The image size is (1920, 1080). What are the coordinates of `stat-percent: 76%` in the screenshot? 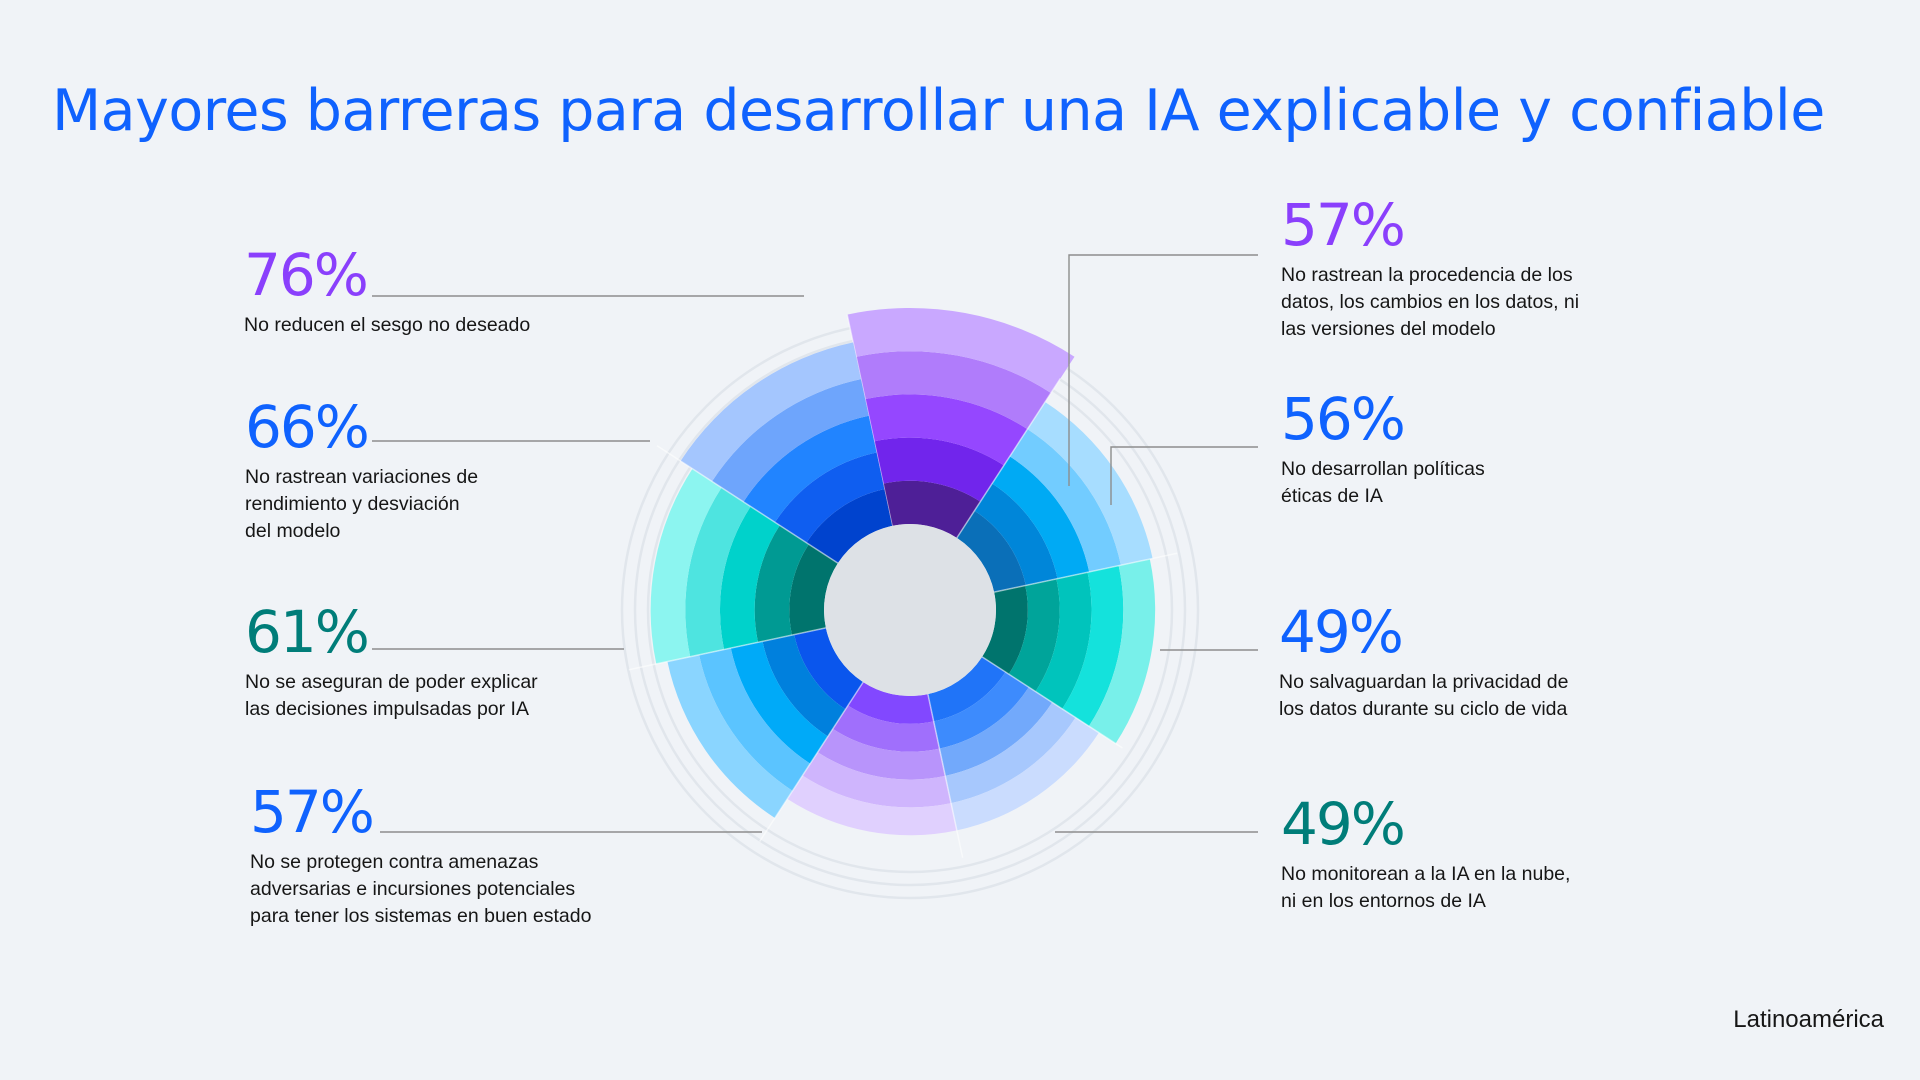 It's located at (306, 275).